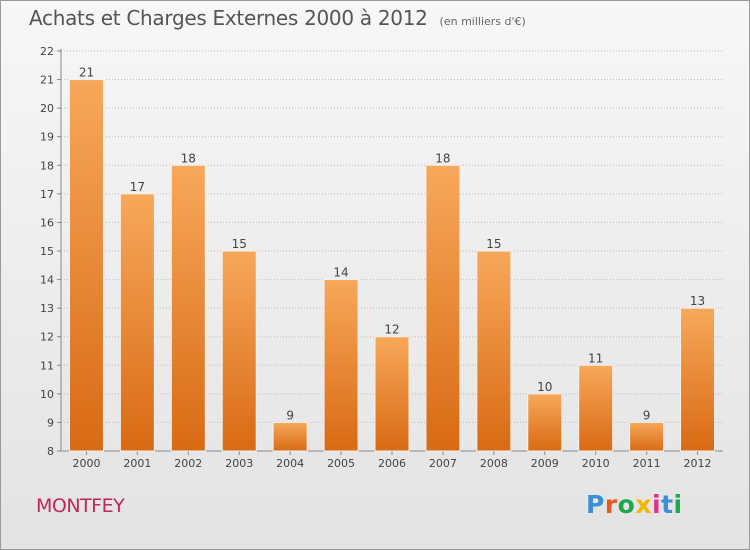 The height and width of the screenshot is (550, 750). What do you see at coordinates (596, 463) in the screenshot?
I see `x-tick-label: 2010` at bounding box center [596, 463].